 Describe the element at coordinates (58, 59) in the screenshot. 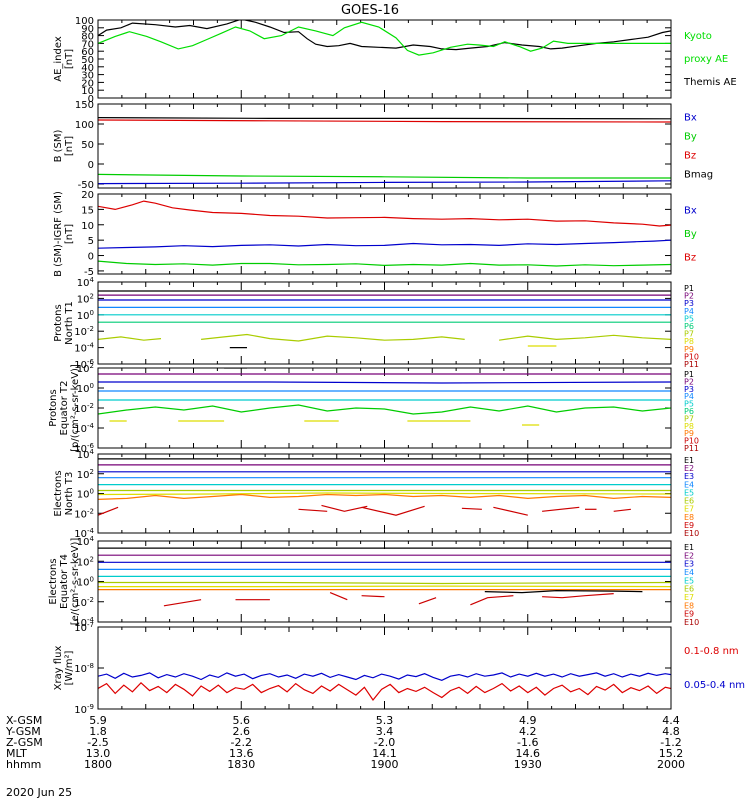

I see `y-axis-label: AE_index` at that location.